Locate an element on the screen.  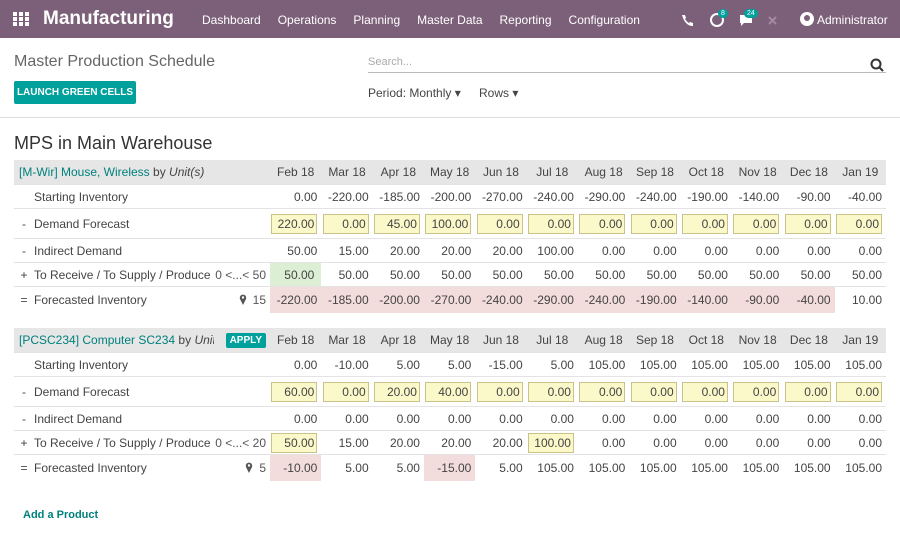
launch-button: LAUNCH GREEN CELLS is located at coordinates (75, 92).